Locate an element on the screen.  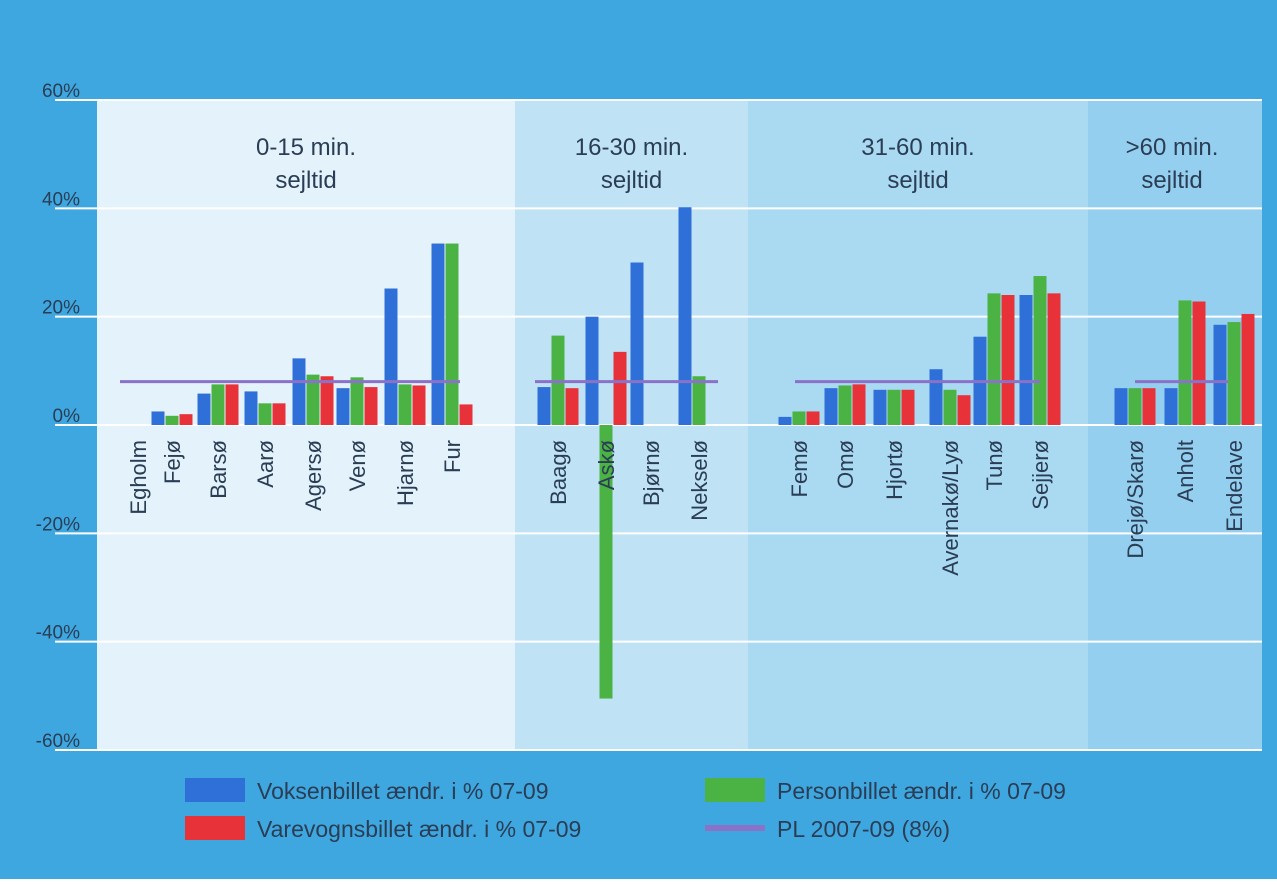
bar-voksen-barso is located at coordinates (204, 409).